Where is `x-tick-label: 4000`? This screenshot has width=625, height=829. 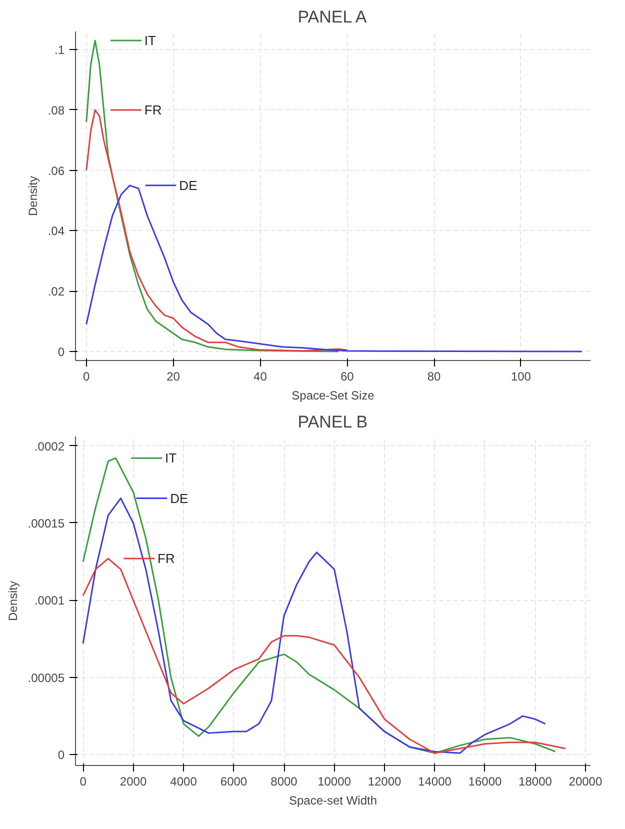 x-tick-label: 4000 is located at coordinates (184, 781).